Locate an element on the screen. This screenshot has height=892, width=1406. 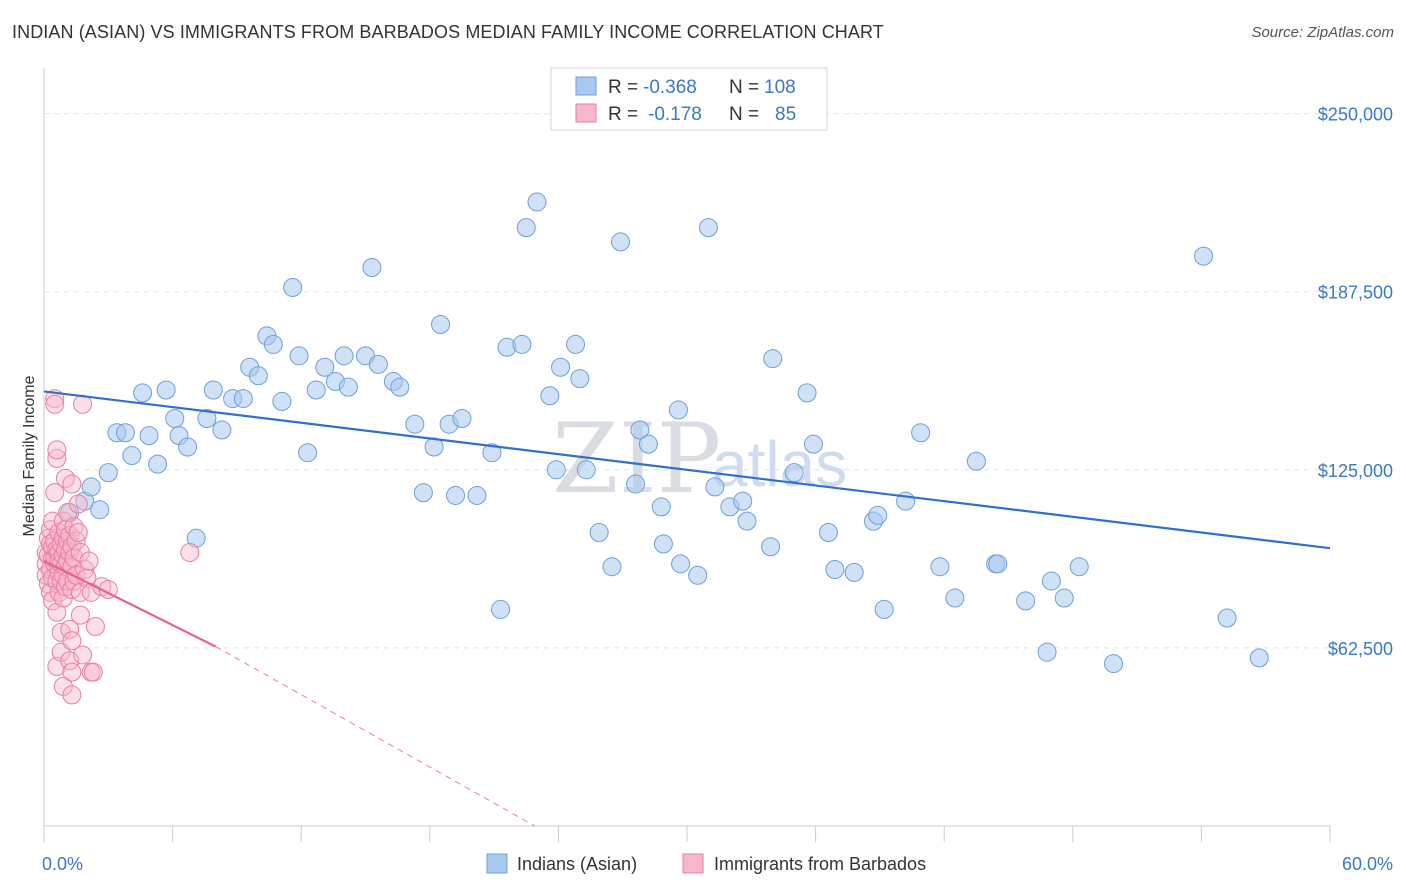
x-tick-labels: 0.0% 60.0% is located at coordinates (717, 864).